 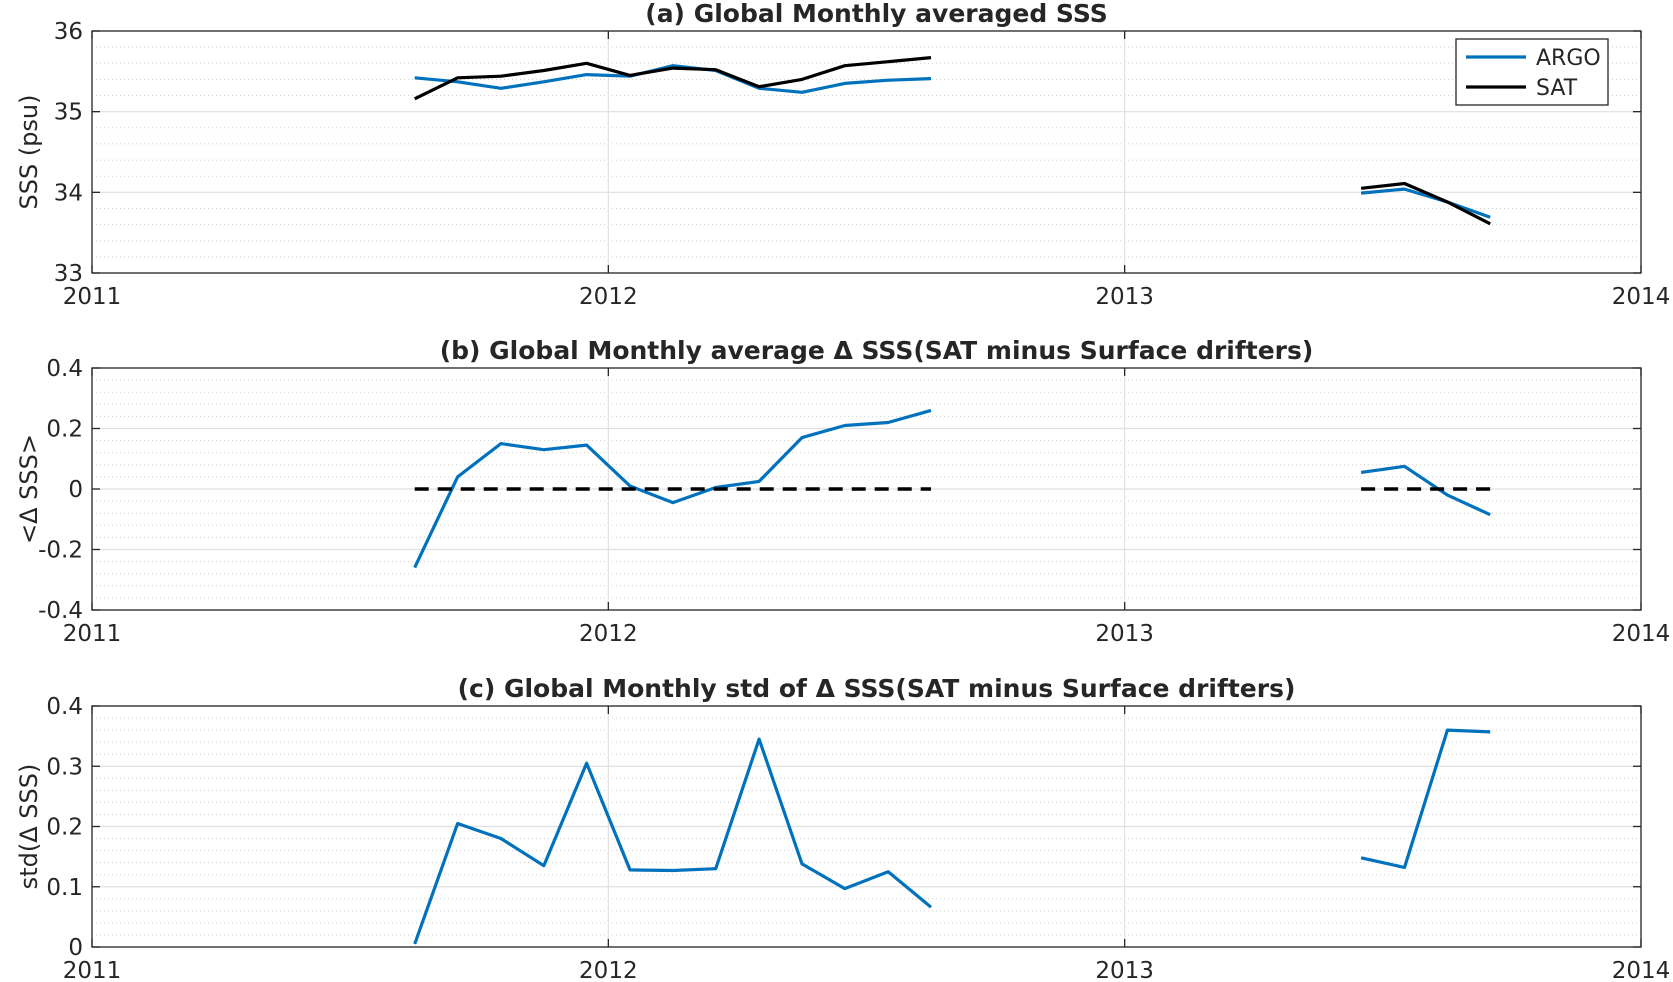 What do you see at coordinates (64, 888) in the screenshot?
I see `y-tick-label: 0.1` at bounding box center [64, 888].